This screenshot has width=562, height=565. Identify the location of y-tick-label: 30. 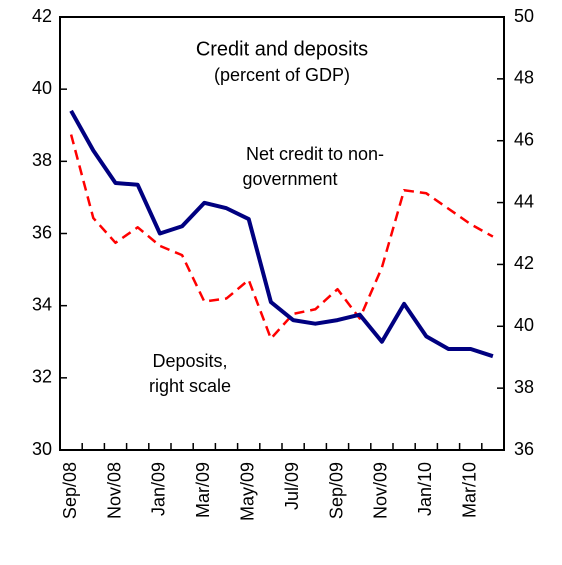
(42, 449).